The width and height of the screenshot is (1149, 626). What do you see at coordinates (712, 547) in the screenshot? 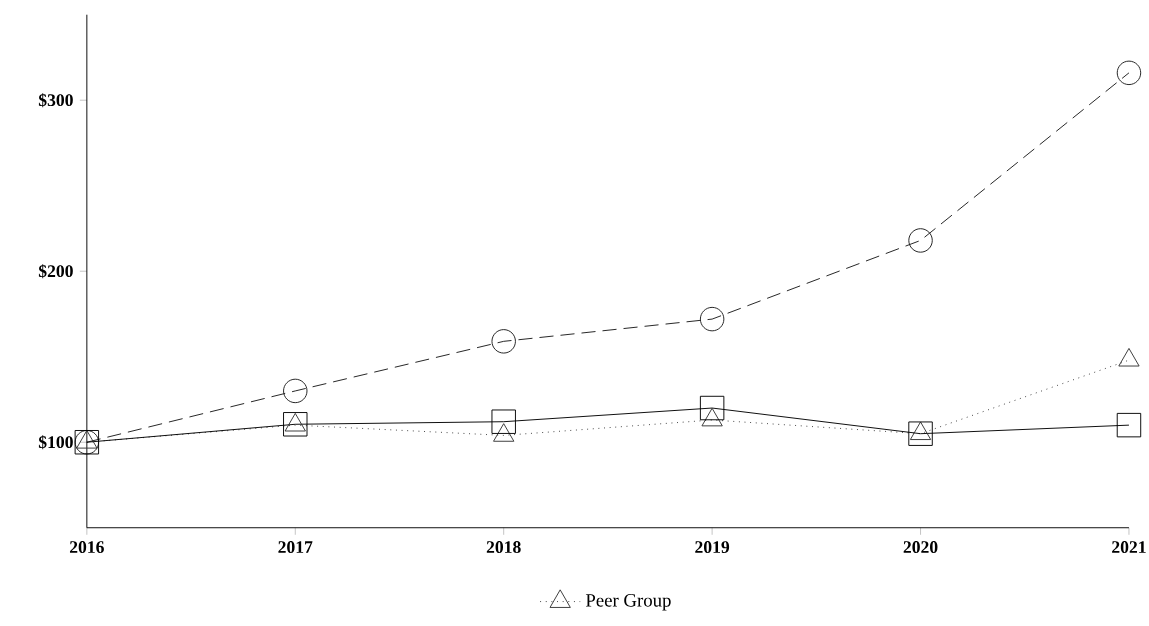
I see `x-tick-label: 2019` at bounding box center [712, 547].